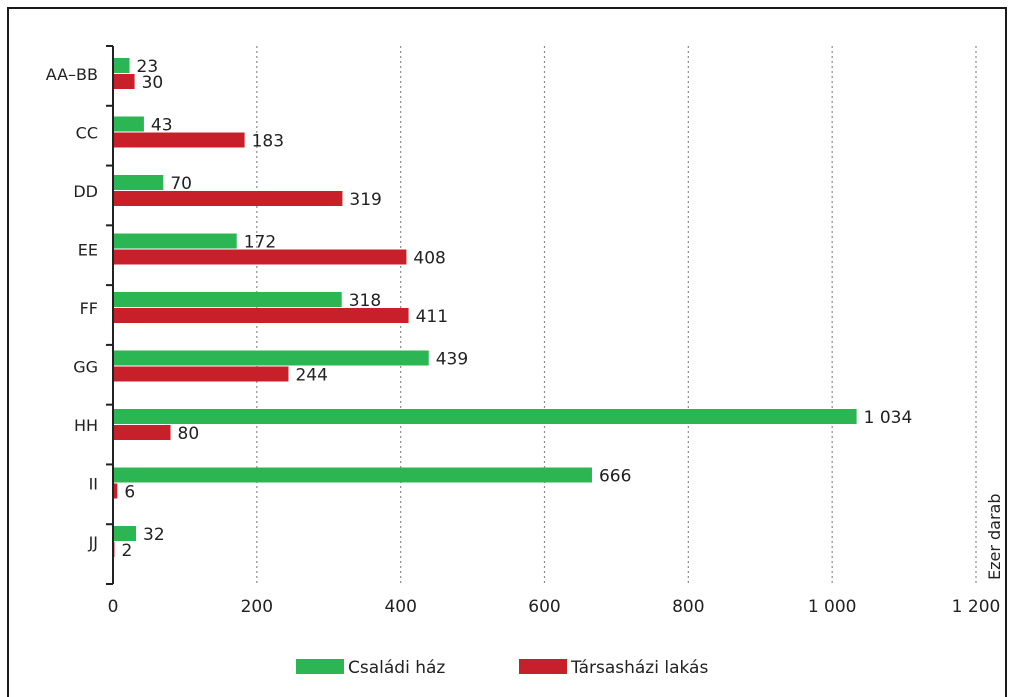 The image size is (1014, 697). Describe the element at coordinates (110, 315) in the screenshot. I see `axes` at that location.